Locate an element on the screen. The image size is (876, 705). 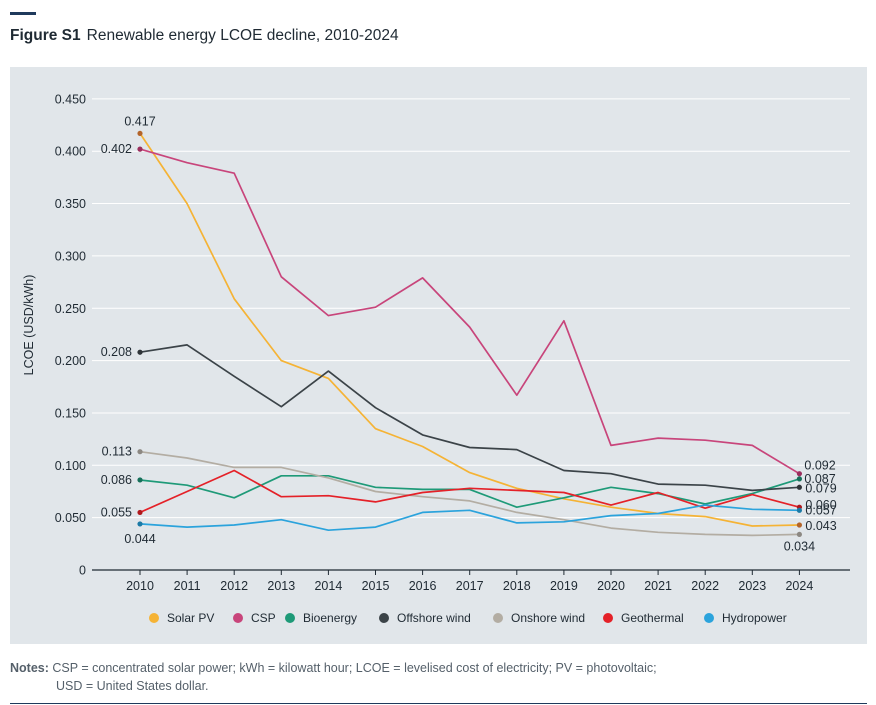
x-tick-label: 2018 is located at coordinates (517, 586).